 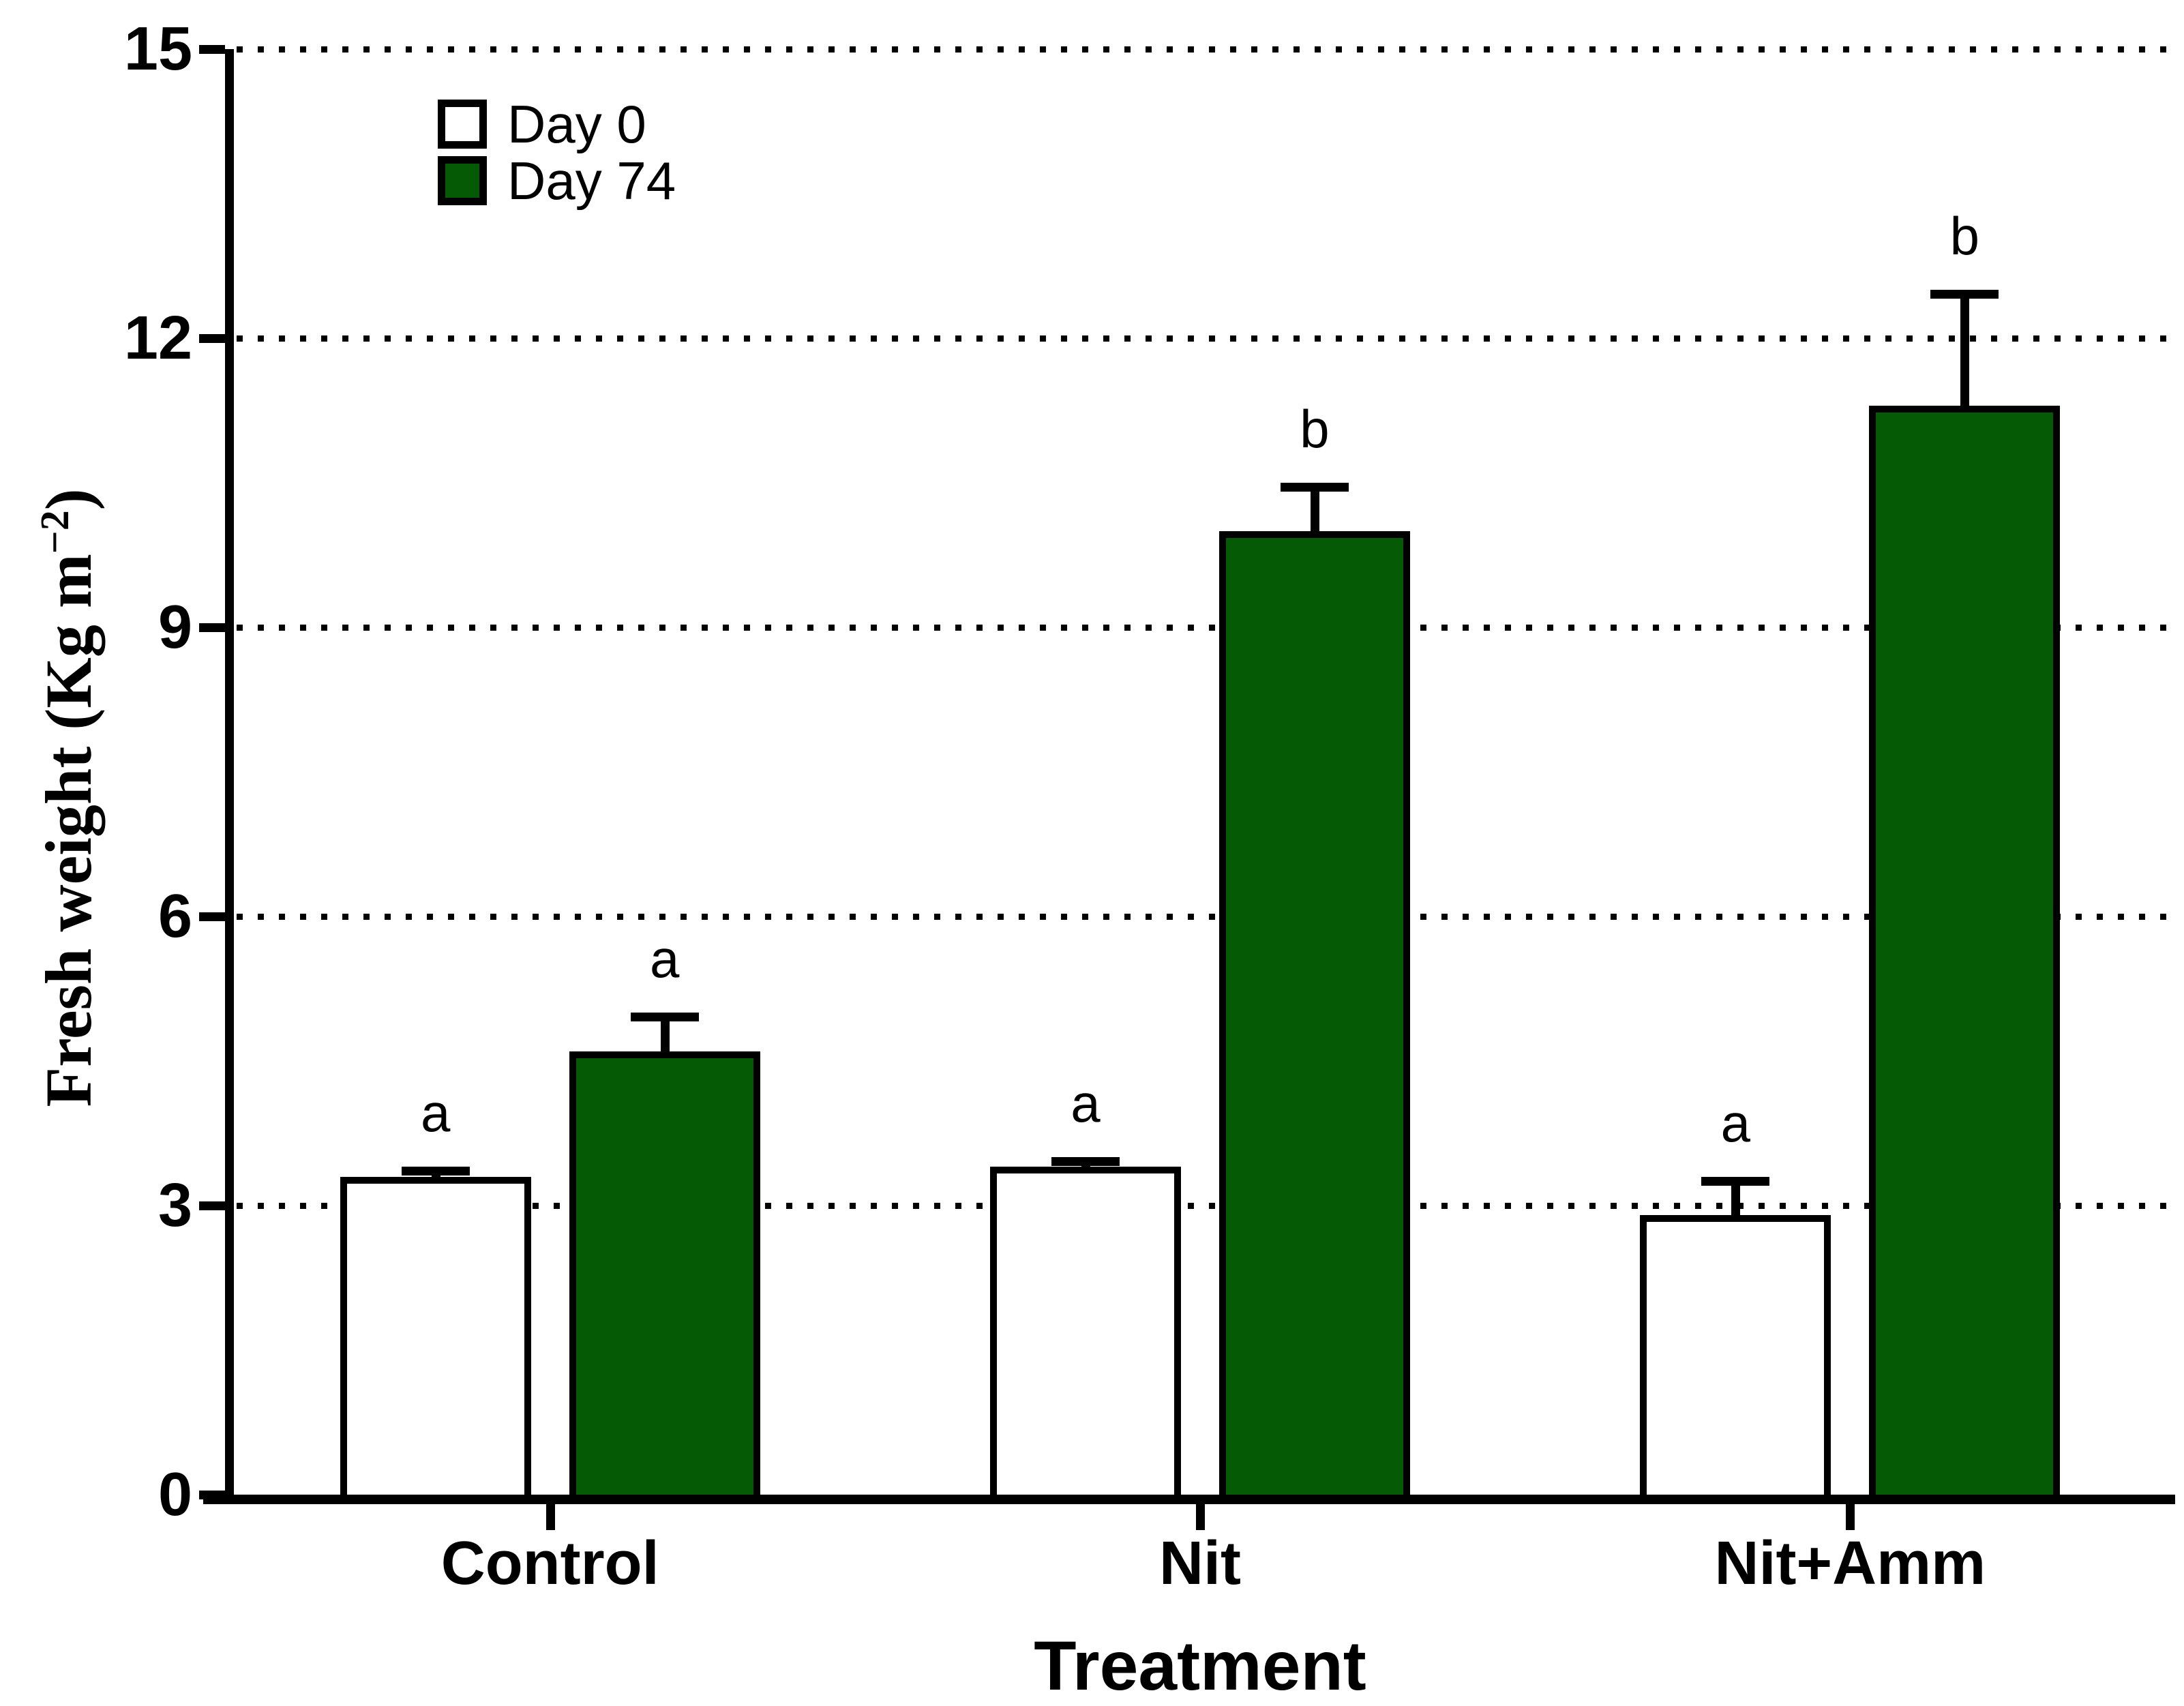 I want to click on y-tick-label-15: 15, so click(x=157, y=49).